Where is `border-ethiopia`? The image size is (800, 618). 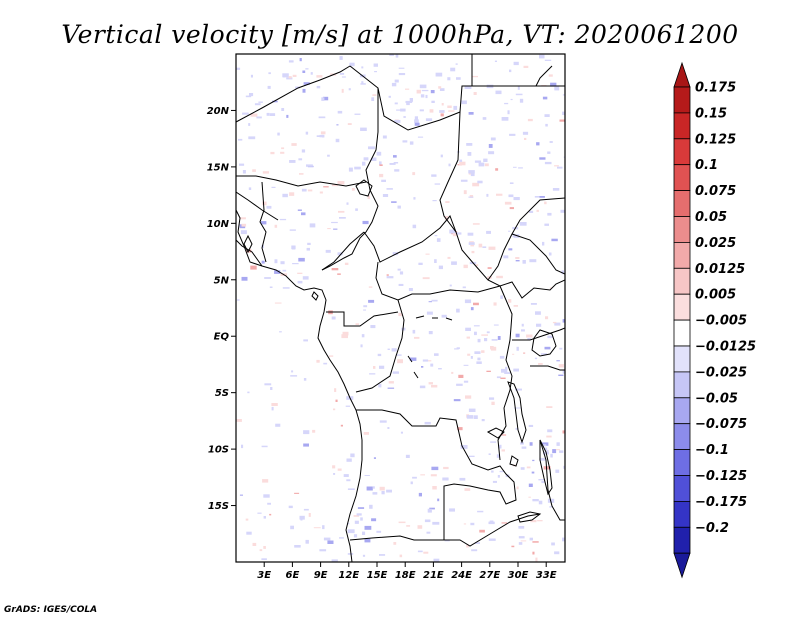
border-ethiopia is located at coordinates (538, 254).